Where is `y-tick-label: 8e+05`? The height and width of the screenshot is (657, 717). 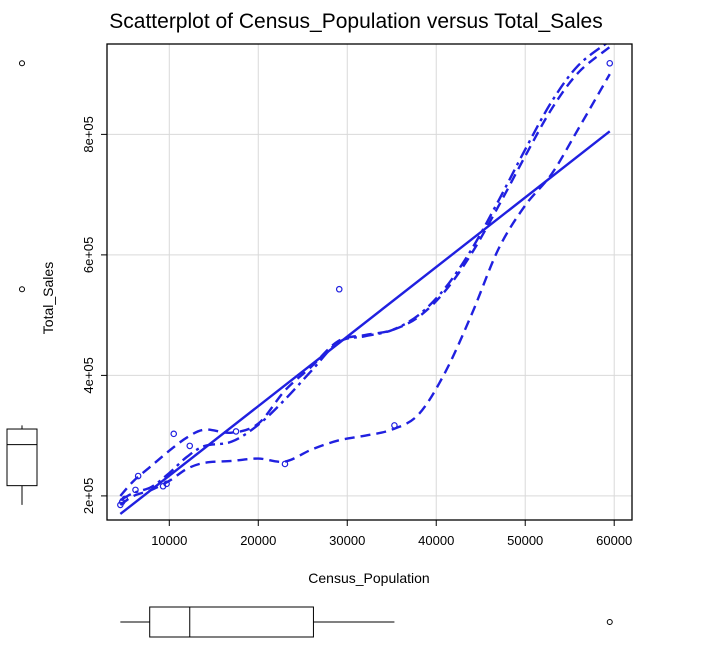
y-tick-label: 8e+05 is located at coordinates (88, 134).